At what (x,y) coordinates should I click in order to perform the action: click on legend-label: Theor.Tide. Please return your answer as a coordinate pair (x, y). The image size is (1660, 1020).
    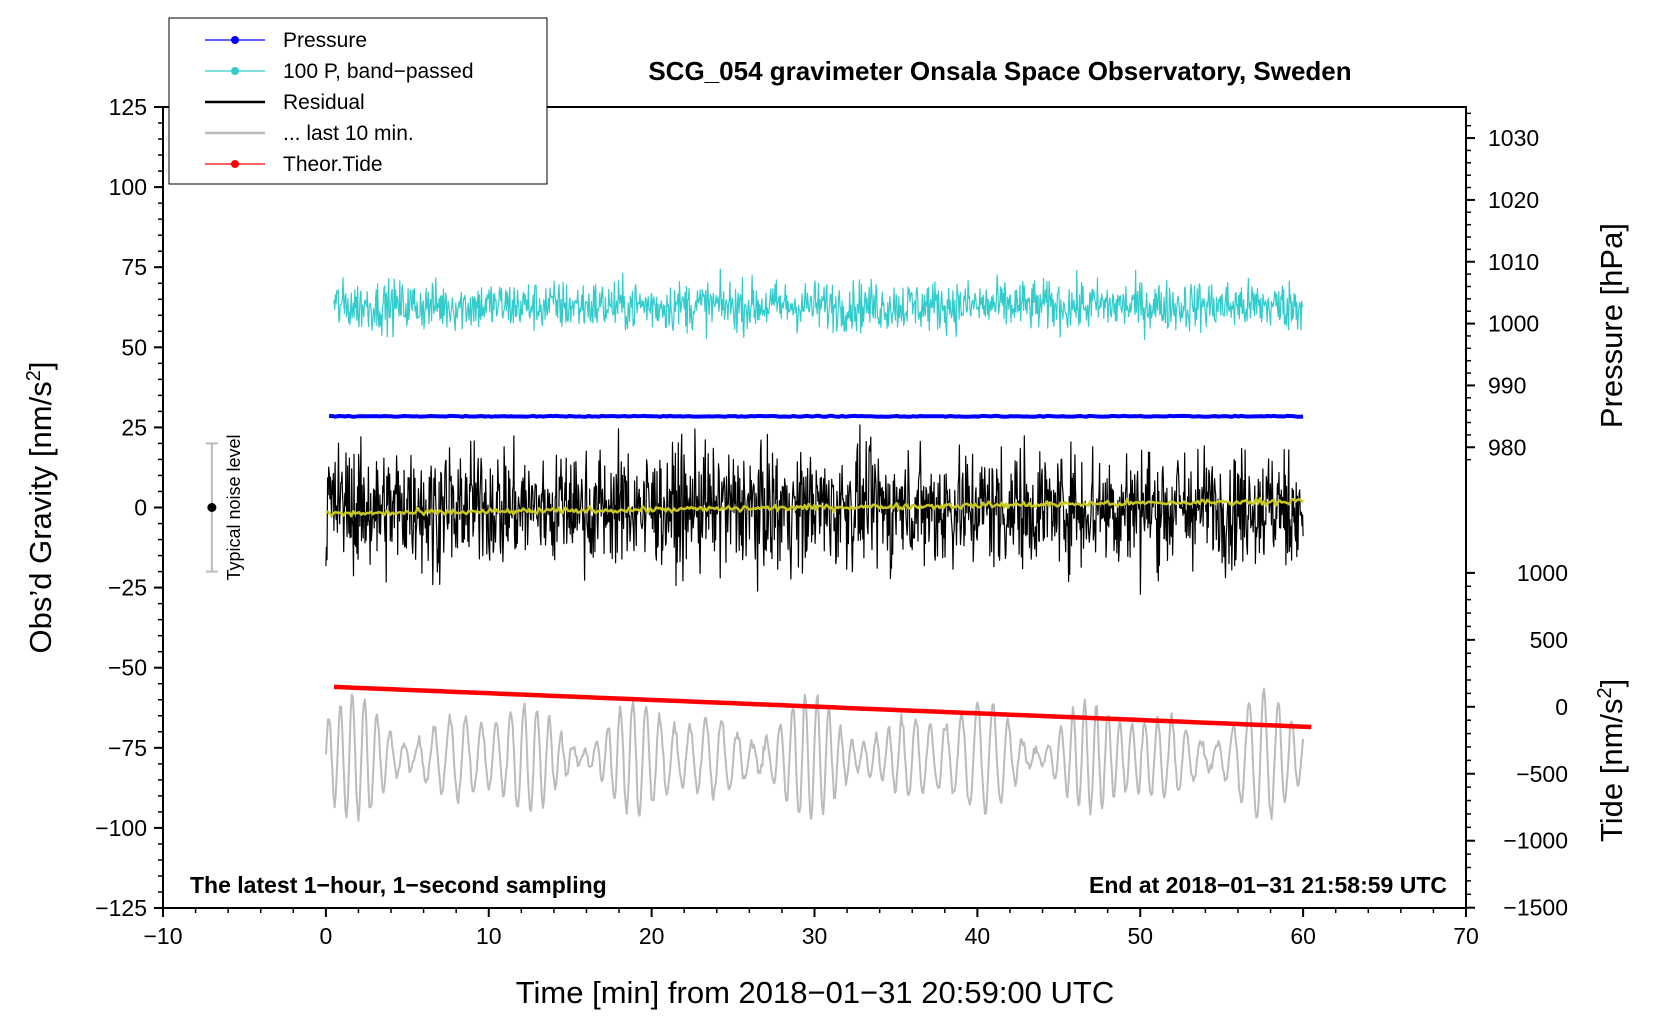
    Looking at the image, I should click on (333, 164).